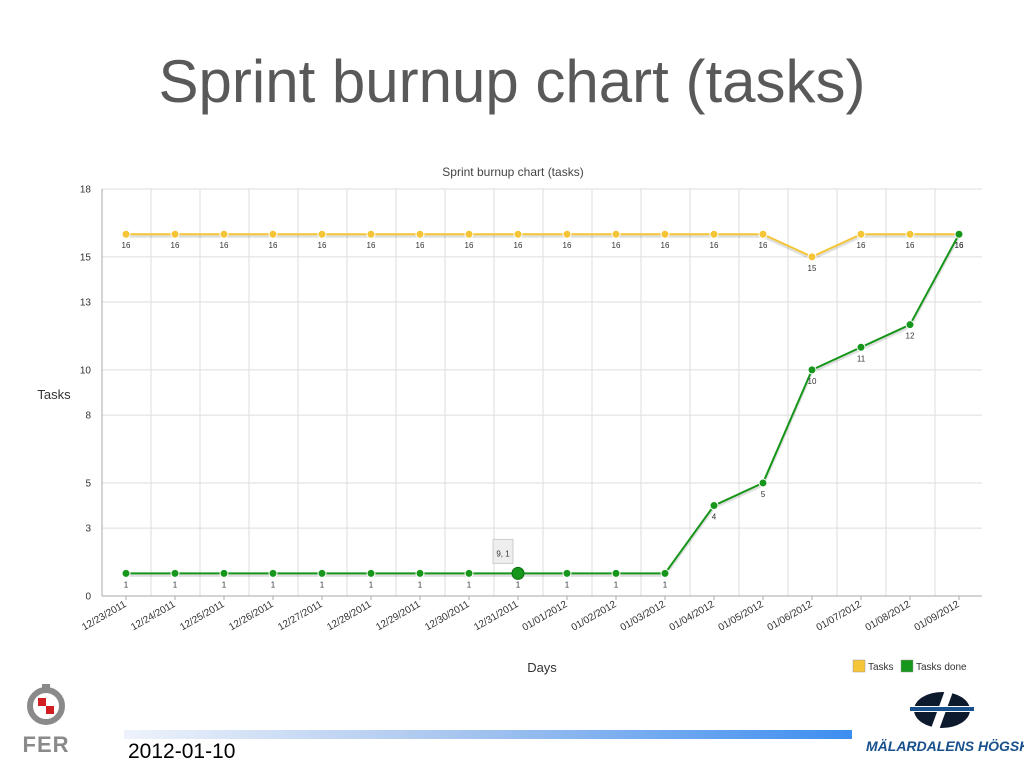  Describe the element at coordinates (942, 710) in the screenshot. I see `mdh-emblem-icon` at that location.